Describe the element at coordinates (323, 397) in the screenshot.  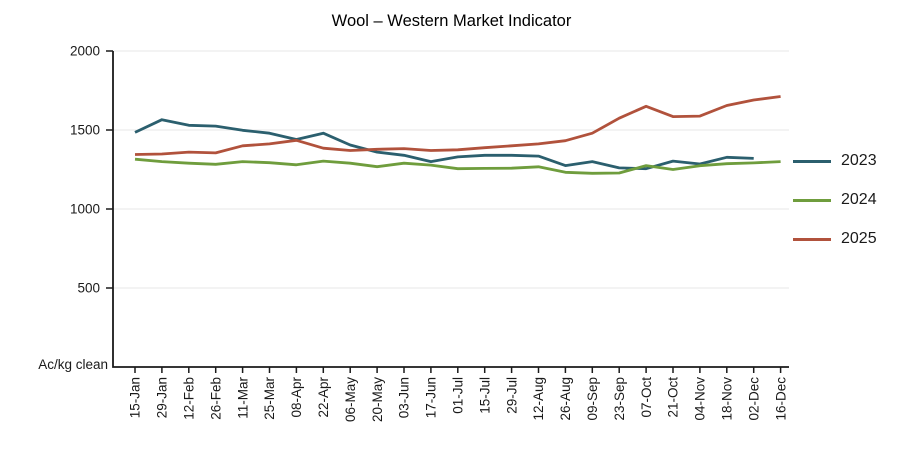
I see `x-axis-tick-label: 22-Apr` at that location.